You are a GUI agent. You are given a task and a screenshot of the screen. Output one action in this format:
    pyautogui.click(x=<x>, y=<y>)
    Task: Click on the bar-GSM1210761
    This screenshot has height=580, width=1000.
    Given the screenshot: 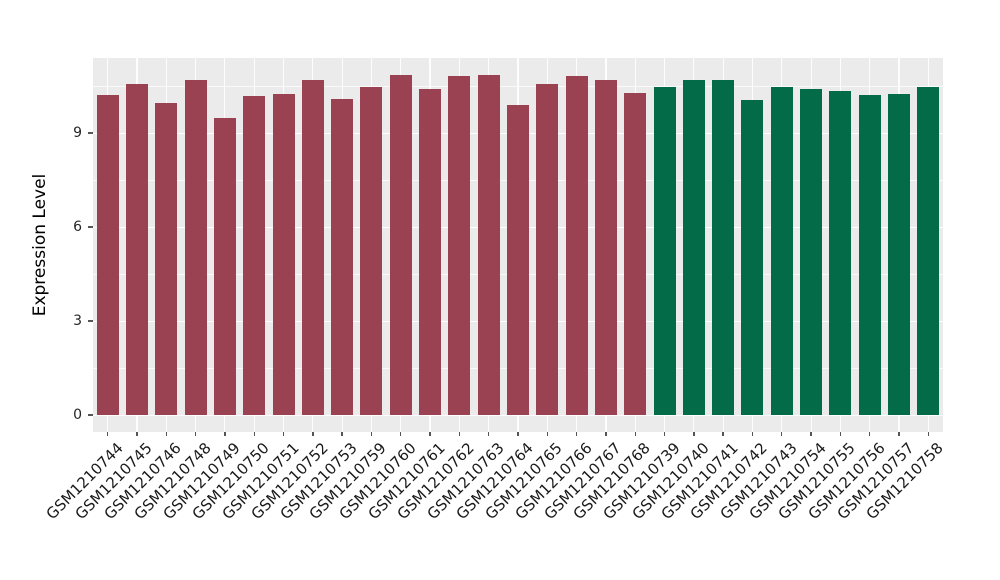 What is the action you would take?
    pyautogui.click(x=430, y=251)
    